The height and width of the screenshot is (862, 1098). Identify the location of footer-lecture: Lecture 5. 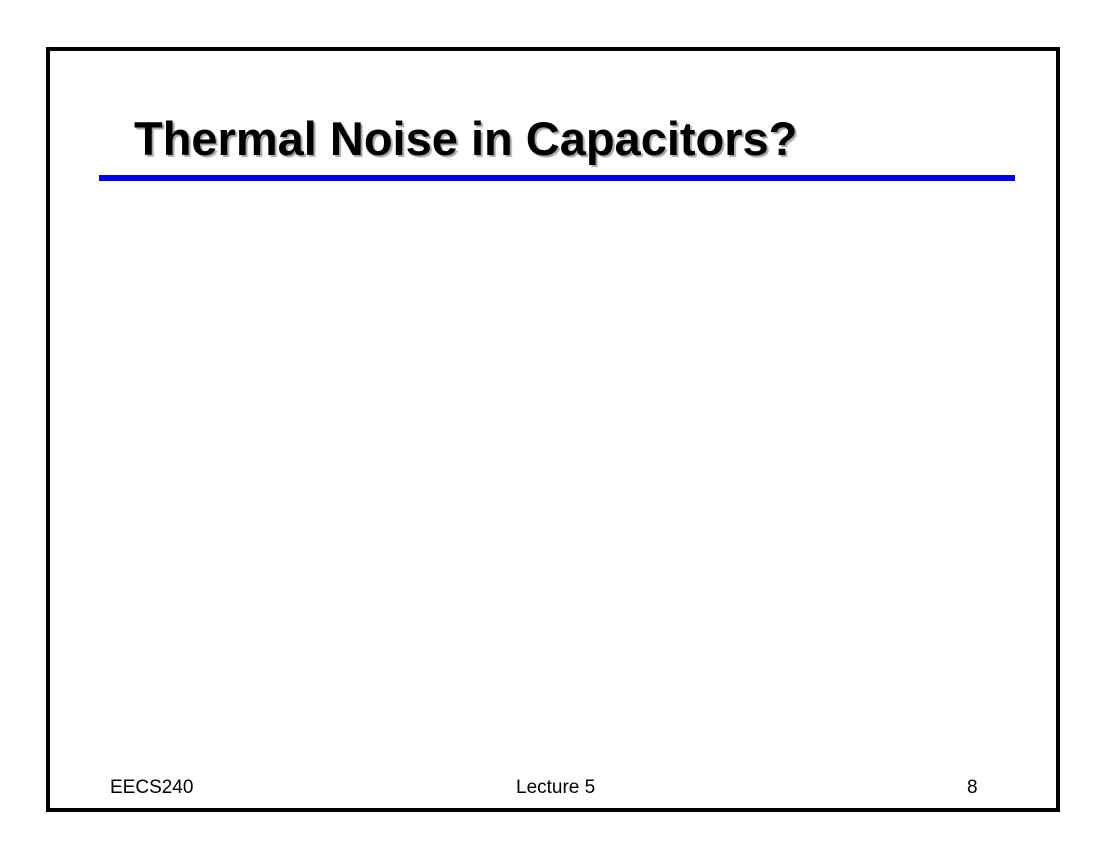
(556, 787).